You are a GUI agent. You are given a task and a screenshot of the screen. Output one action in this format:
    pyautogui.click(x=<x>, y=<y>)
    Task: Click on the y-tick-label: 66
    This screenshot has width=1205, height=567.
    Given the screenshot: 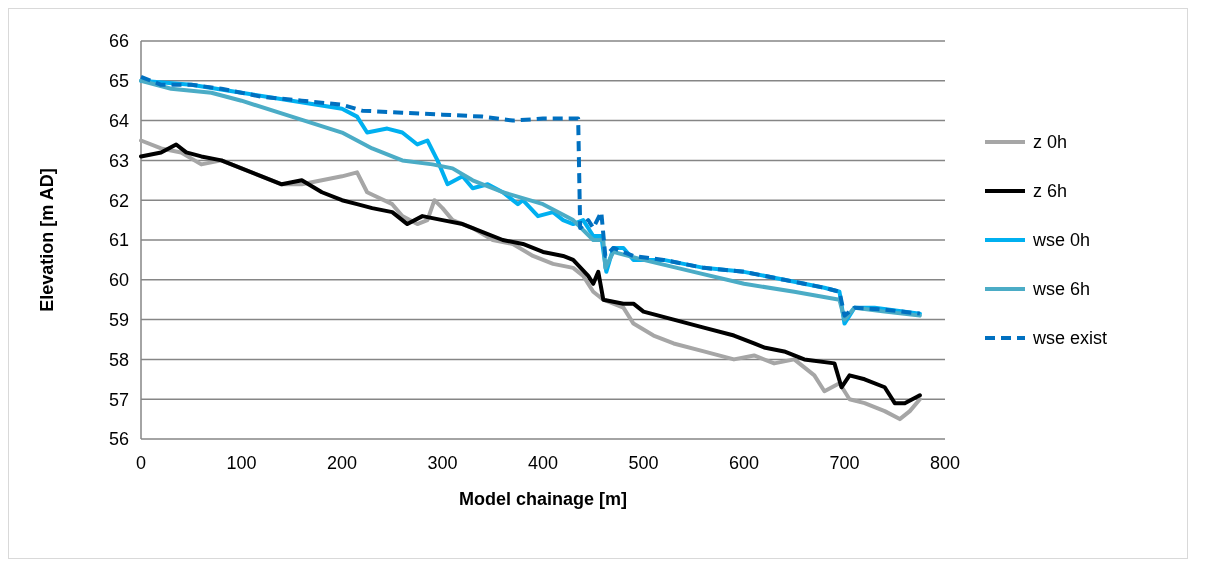 What is the action you would take?
    pyautogui.click(x=118, y=41)
    